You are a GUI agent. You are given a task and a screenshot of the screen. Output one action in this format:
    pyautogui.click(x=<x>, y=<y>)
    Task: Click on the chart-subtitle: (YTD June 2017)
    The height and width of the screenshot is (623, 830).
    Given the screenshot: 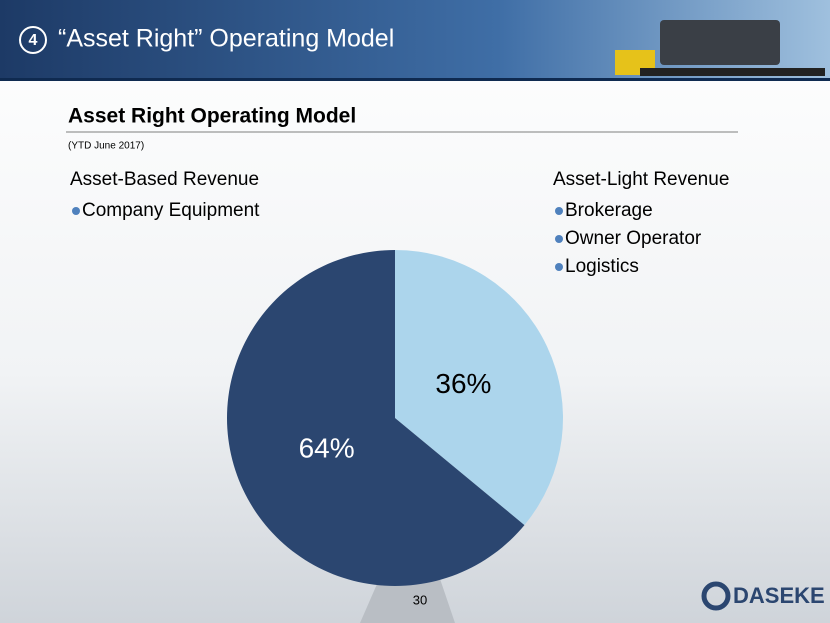 What is the action you would take?
    pyautogui.click(x=106, y=146)
    